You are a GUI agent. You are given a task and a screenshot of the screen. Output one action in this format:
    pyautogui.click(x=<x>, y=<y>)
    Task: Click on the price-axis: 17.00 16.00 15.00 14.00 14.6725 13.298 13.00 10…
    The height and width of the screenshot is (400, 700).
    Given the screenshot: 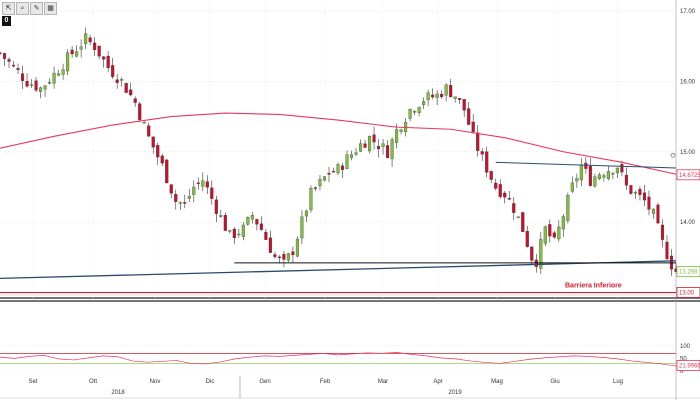 What is the action you would take?
    pyautogui.click(x=688, y=192)
    